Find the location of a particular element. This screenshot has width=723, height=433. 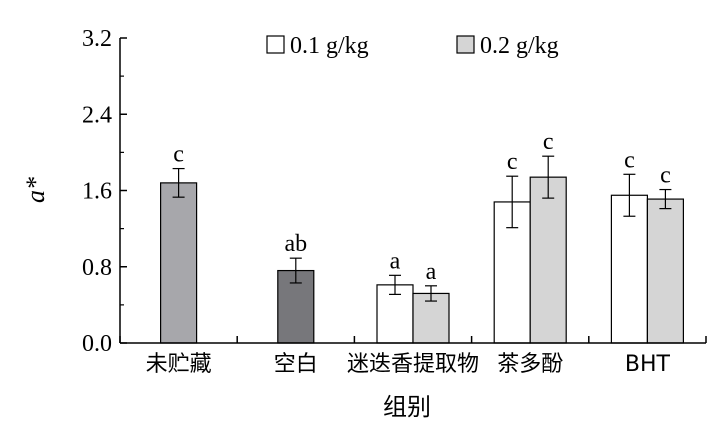

x-tick-label: 茶多酚 is located at coordinates (530, 364).